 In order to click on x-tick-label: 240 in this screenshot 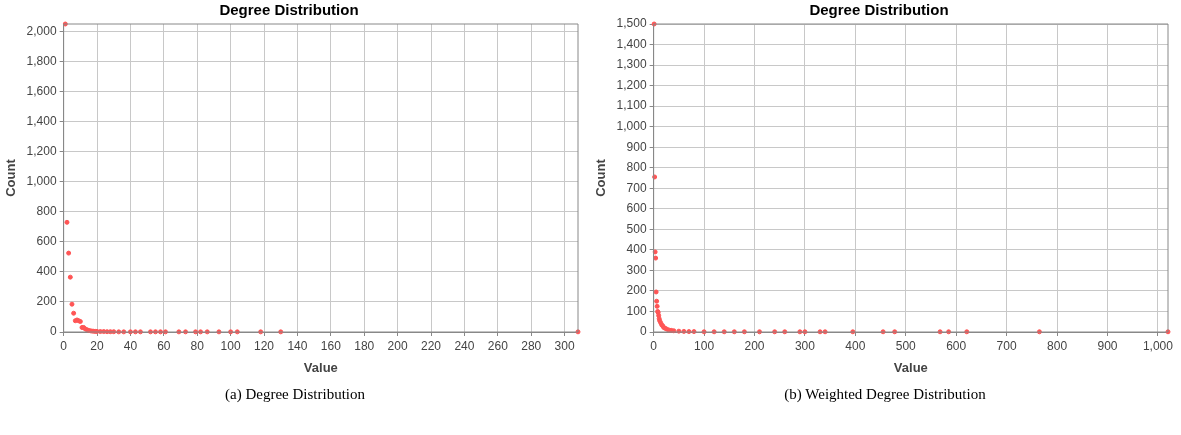, I will do `click(464, 345)`.